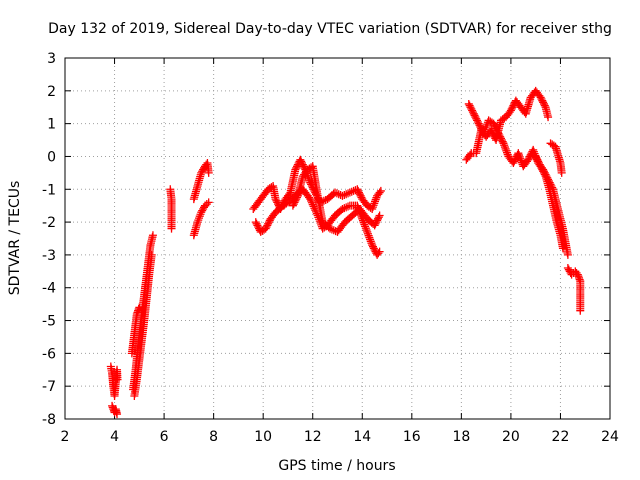 The height and width of the screenshot is (480, 640). What do you see at coordinates (412, 437) in the screenshot?
I see `x-tick-label: 16` at bounding box center [412, 437].